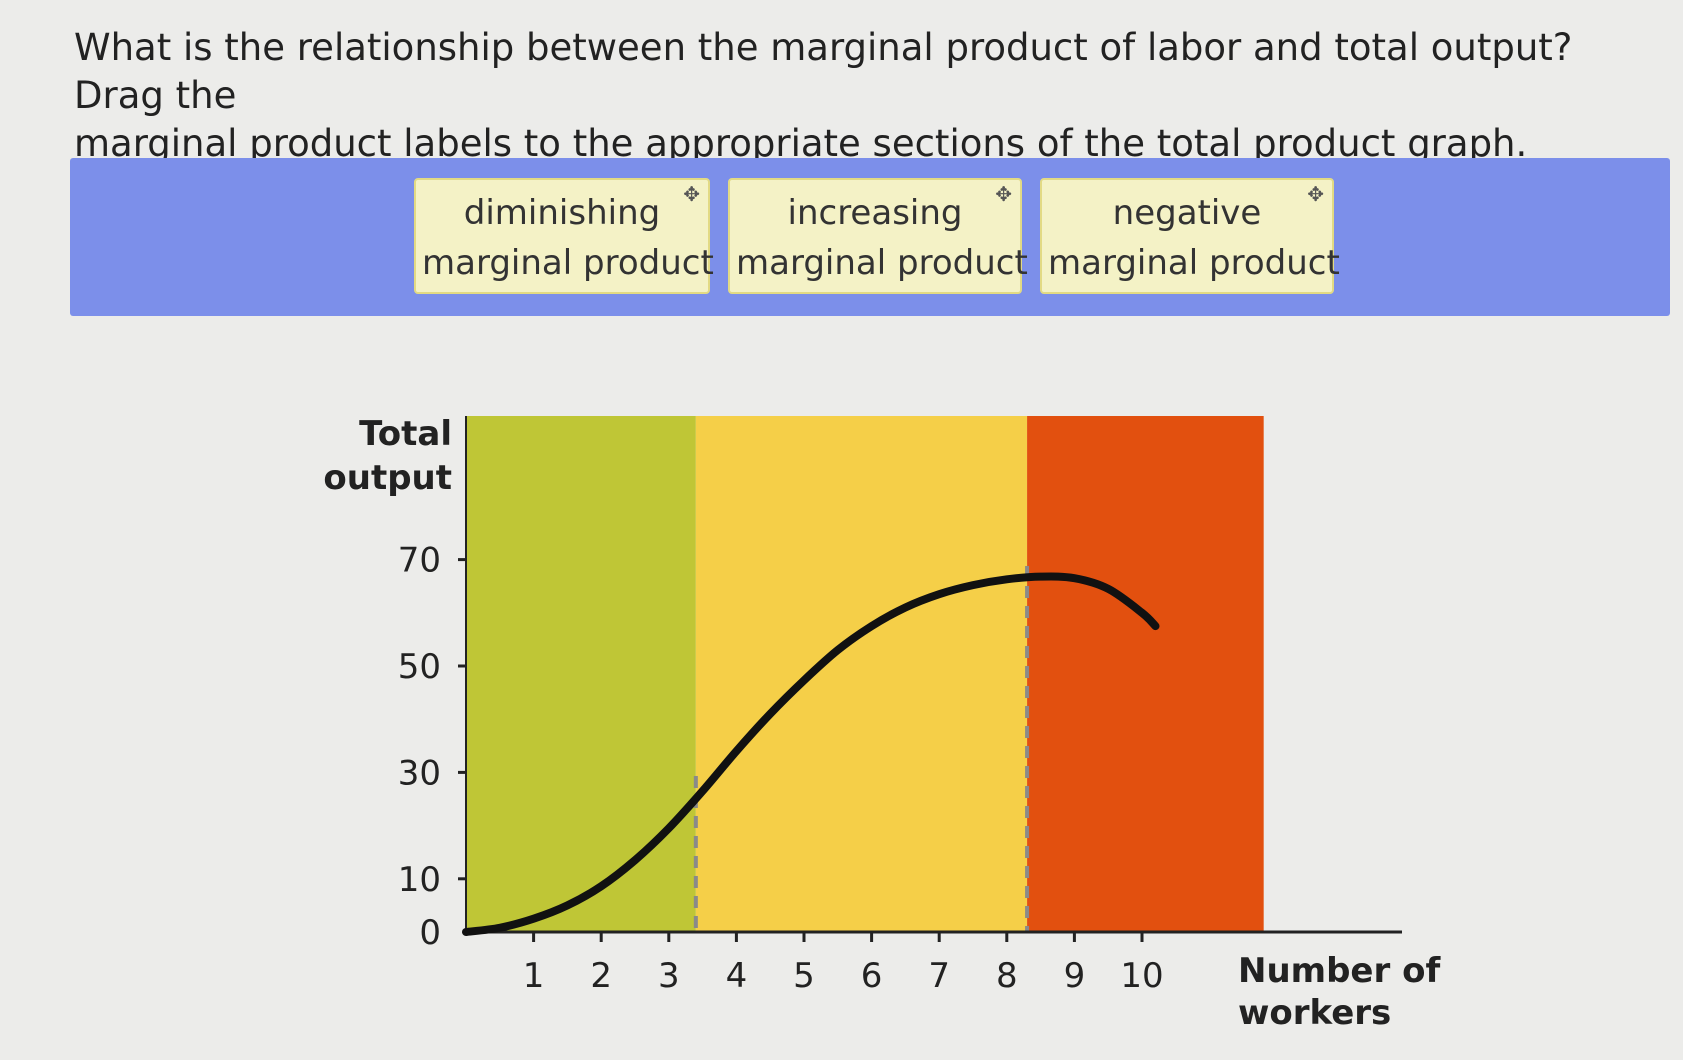 Image resolution: width=1683 pixels, height=1060 pixels. Describe the element at coordinates (939, 976) in the screenshot. I see `x-tick-label: 7` at that location.